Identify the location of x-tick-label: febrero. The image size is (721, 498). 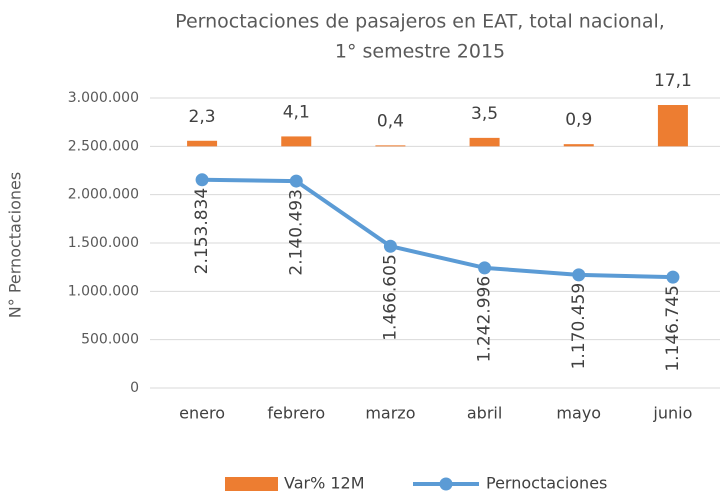
(296, 413).